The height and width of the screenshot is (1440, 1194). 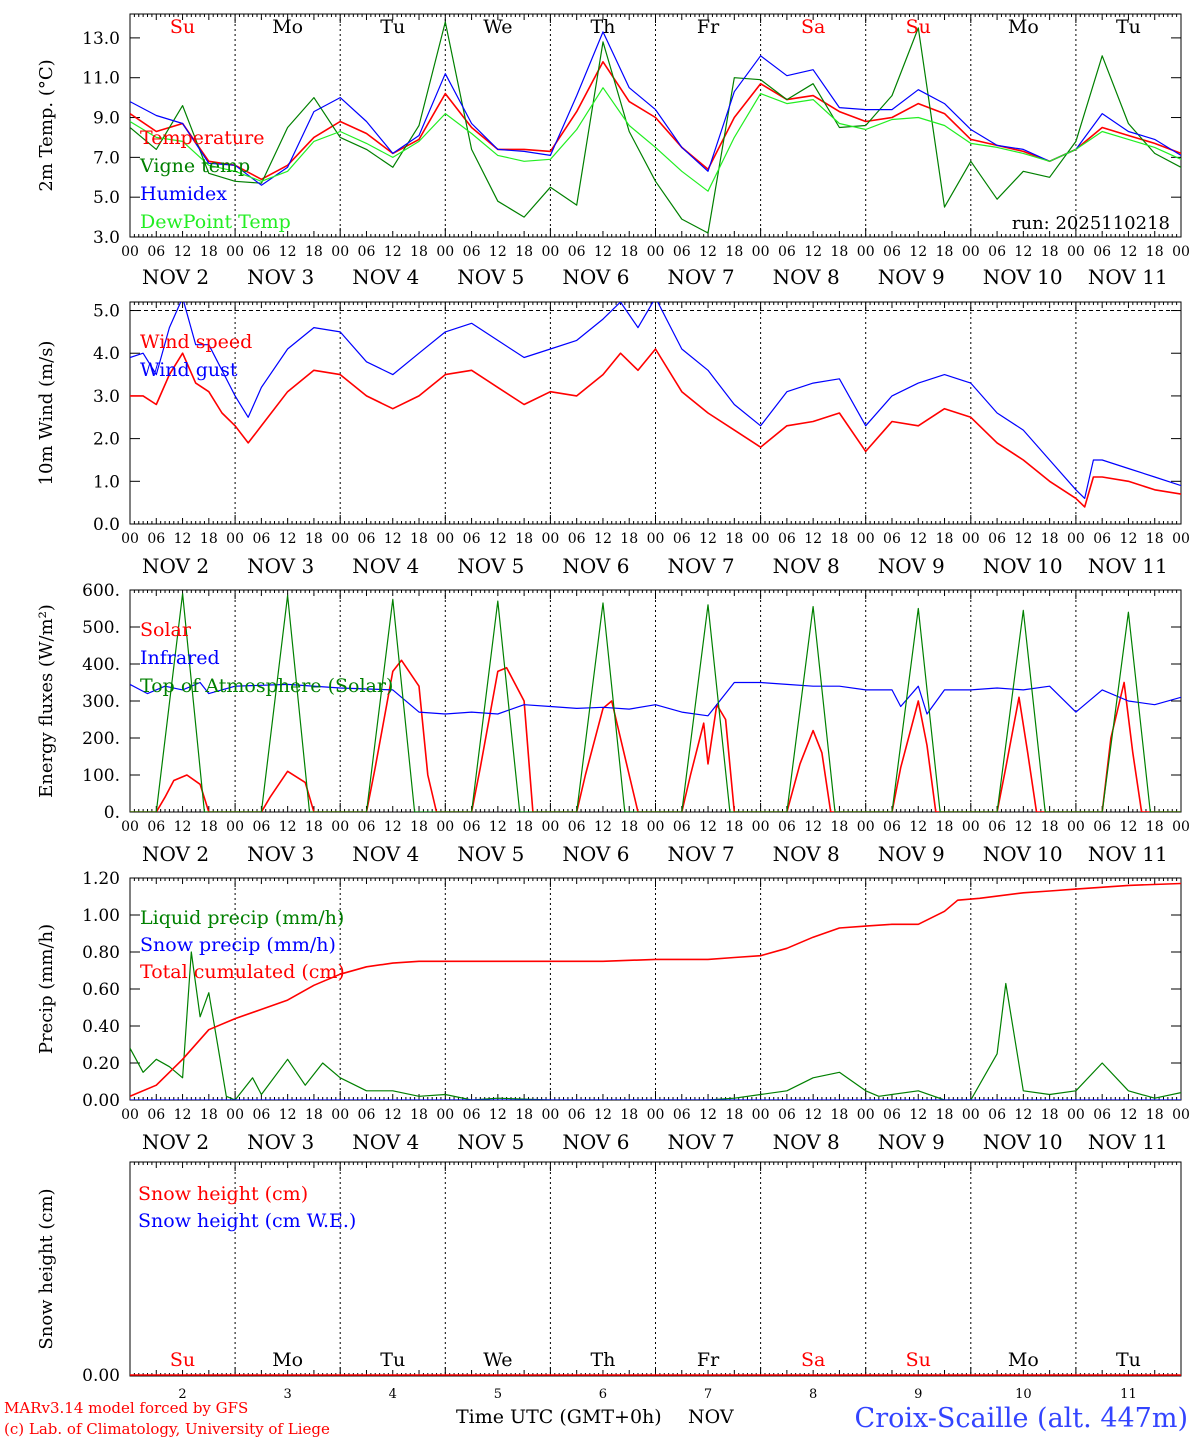 I want to click on legend-entry: Vigne temp, so click(x=194, y=166).